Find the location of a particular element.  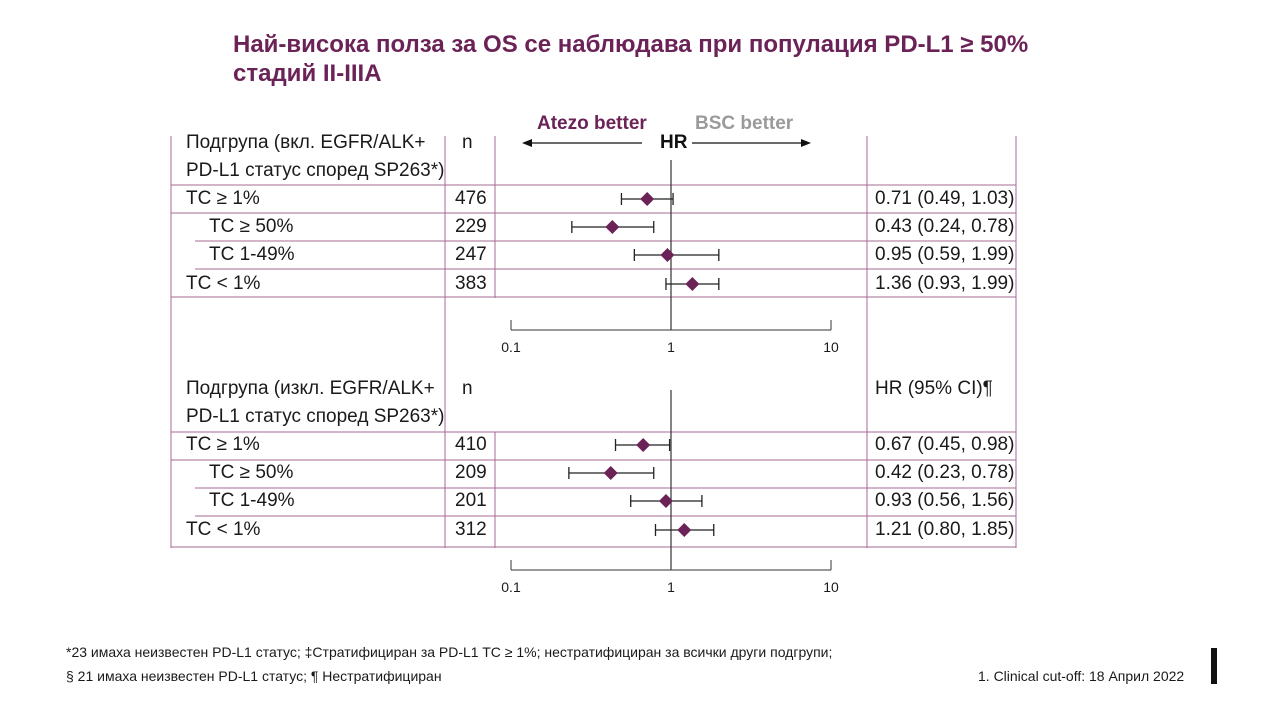

arrow-left-head is located at coordinates (527, 143).